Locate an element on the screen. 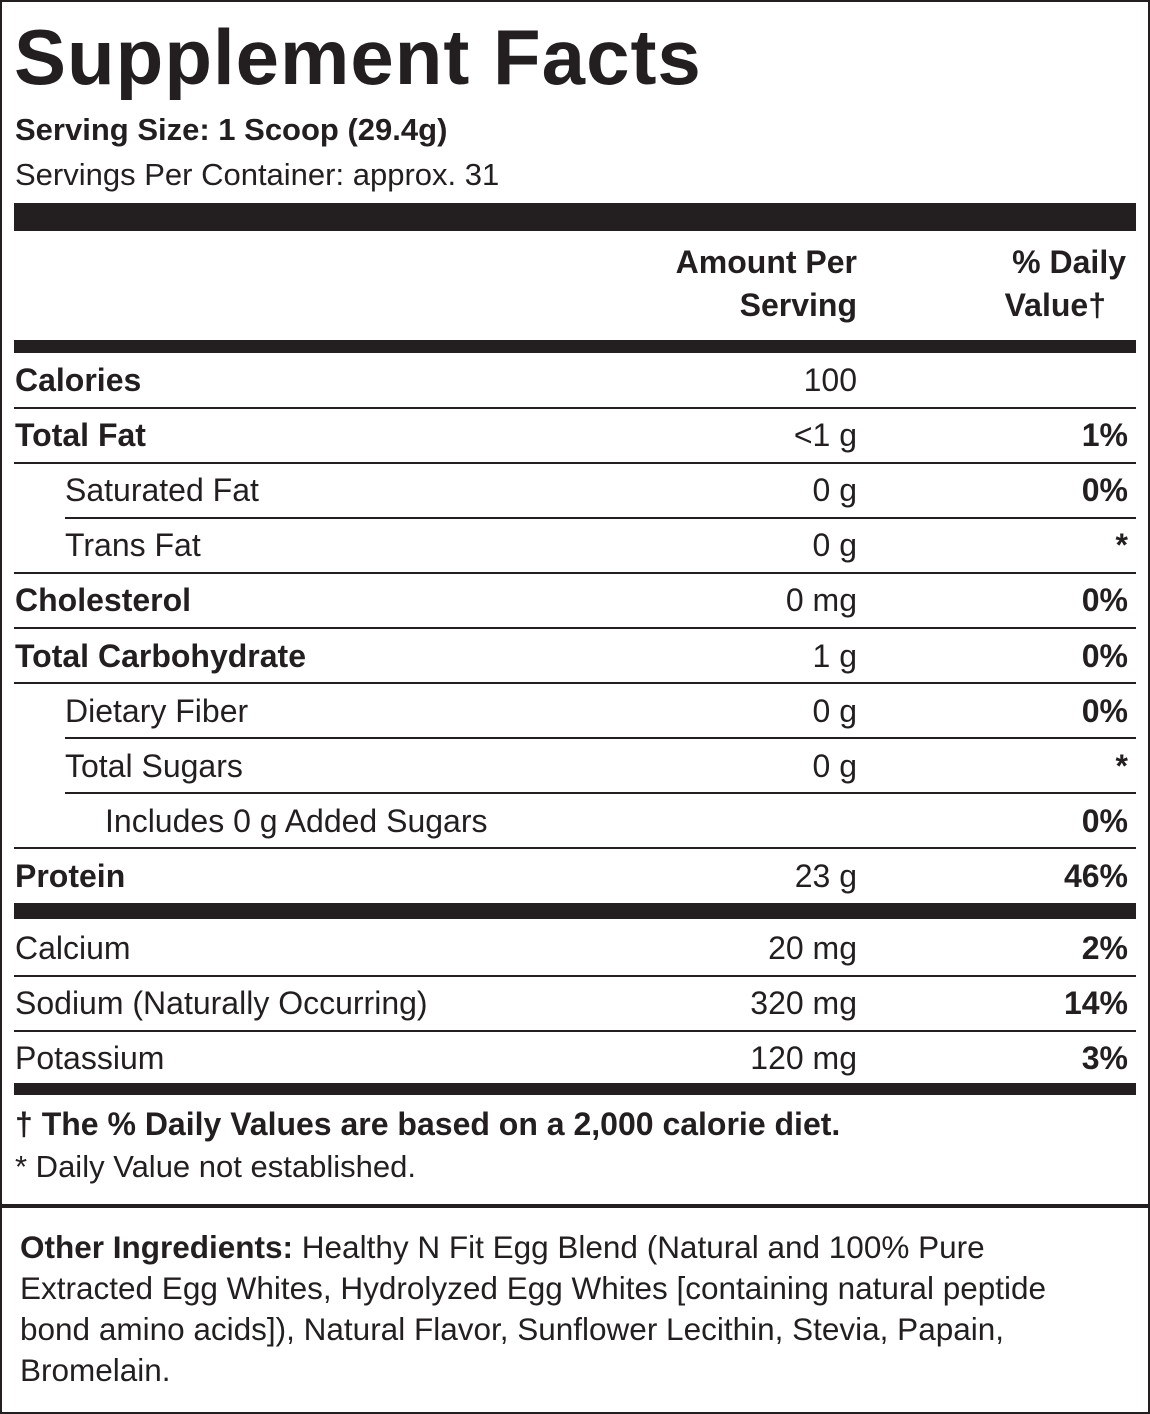 Image resolution: width=1150 pixels, height=1414 pixels. daily-value-header: % Daily is located at coordinates (1069, 262).